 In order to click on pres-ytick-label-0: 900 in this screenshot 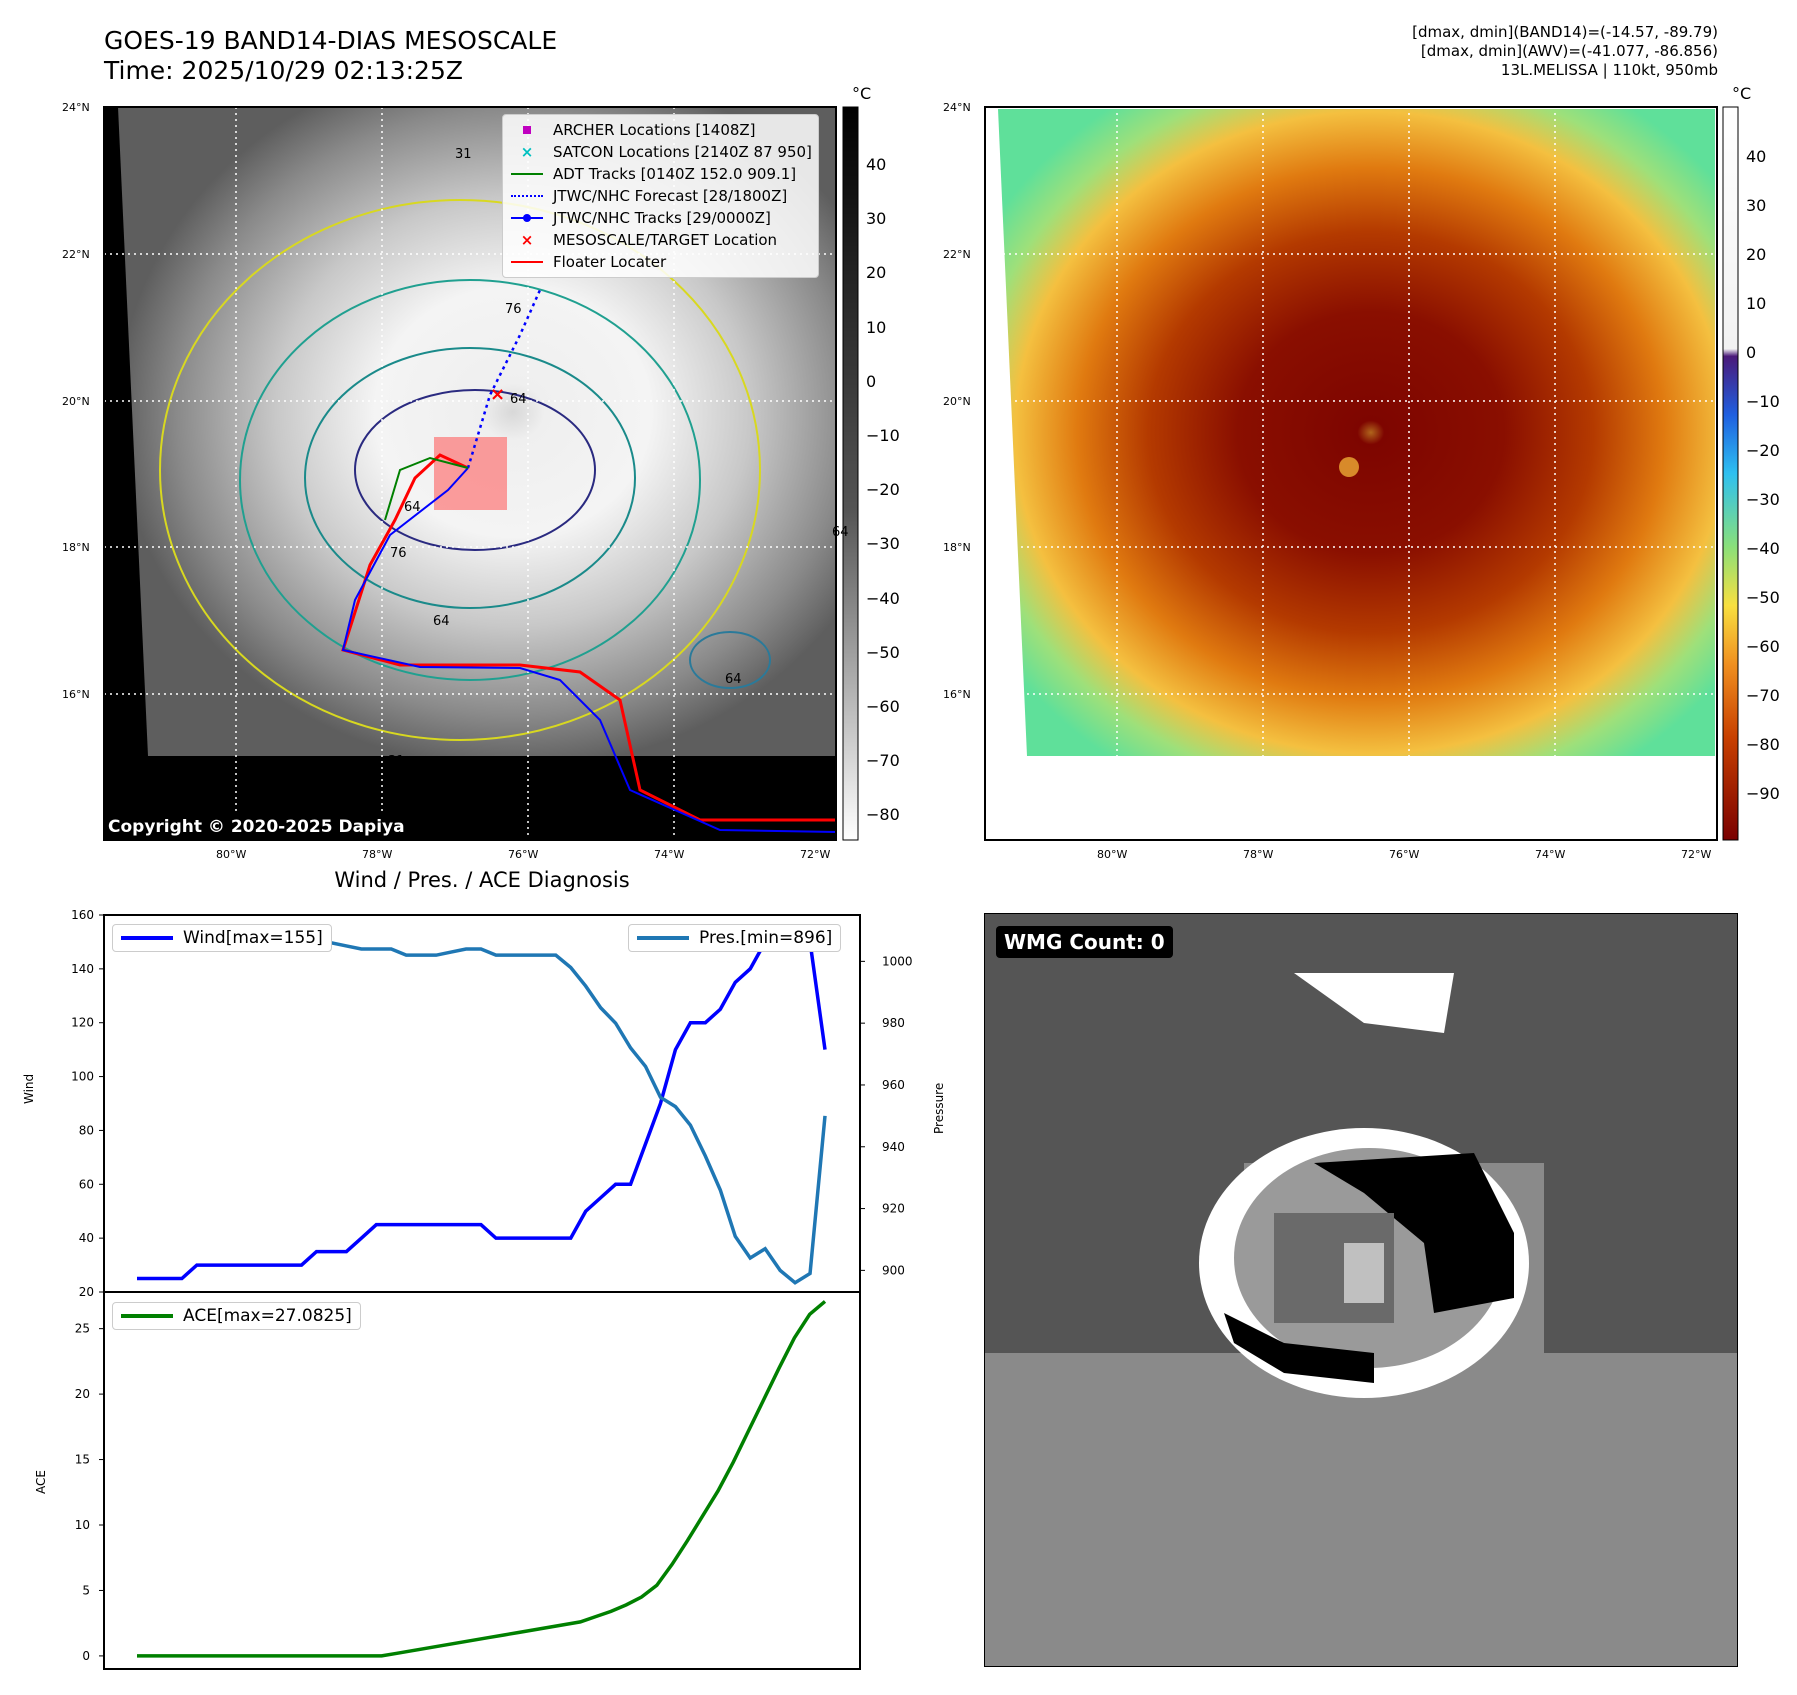, I will do `click(893, 1270)`.